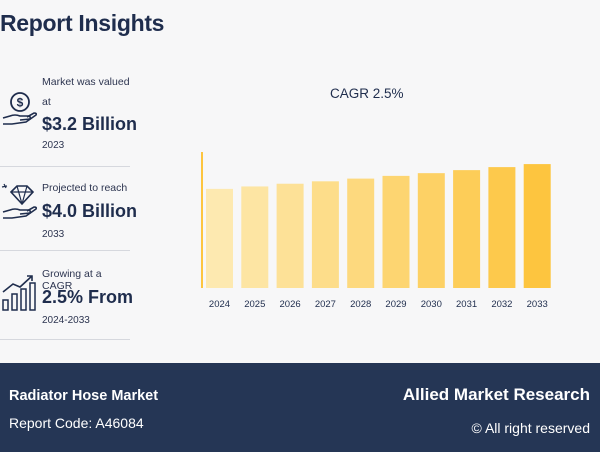  Describe the element at coordinates (68, 222) in the screenshot. I see `stat-projected: Projected to reach $4.0 Billion 2033` at that location.